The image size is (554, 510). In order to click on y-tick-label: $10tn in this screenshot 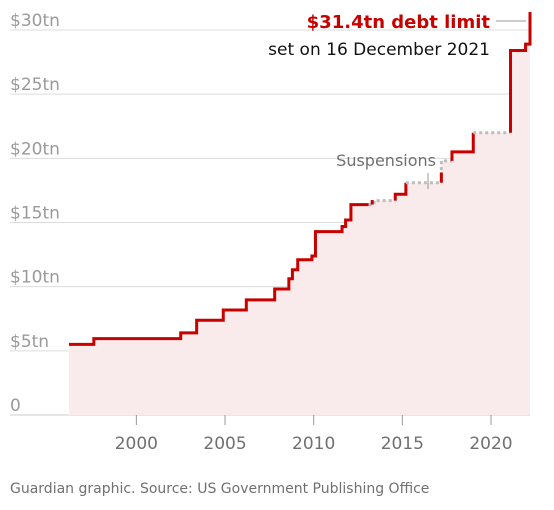, I will do `click(35, 278)`.